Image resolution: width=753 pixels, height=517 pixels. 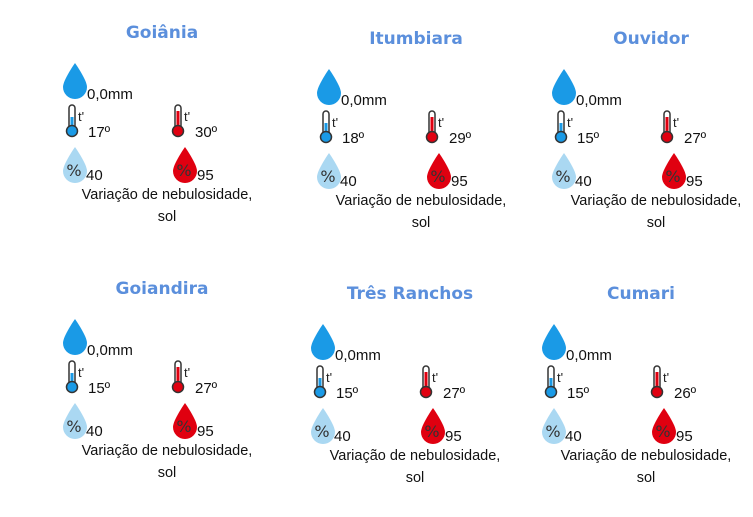 What do you see at coordinates (416, 39) in the screenshot?
I see `city-title: Itumbiara` at bounding box center [416, 39].